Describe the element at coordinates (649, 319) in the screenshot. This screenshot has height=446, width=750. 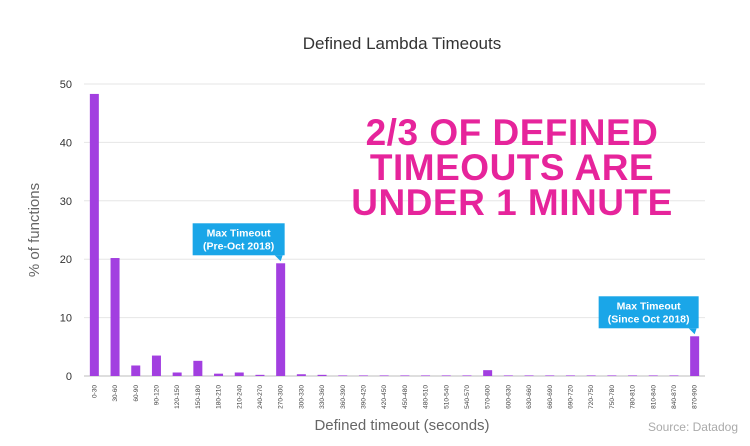
I see `callout-text: (Since Oct 2018)` at that location.